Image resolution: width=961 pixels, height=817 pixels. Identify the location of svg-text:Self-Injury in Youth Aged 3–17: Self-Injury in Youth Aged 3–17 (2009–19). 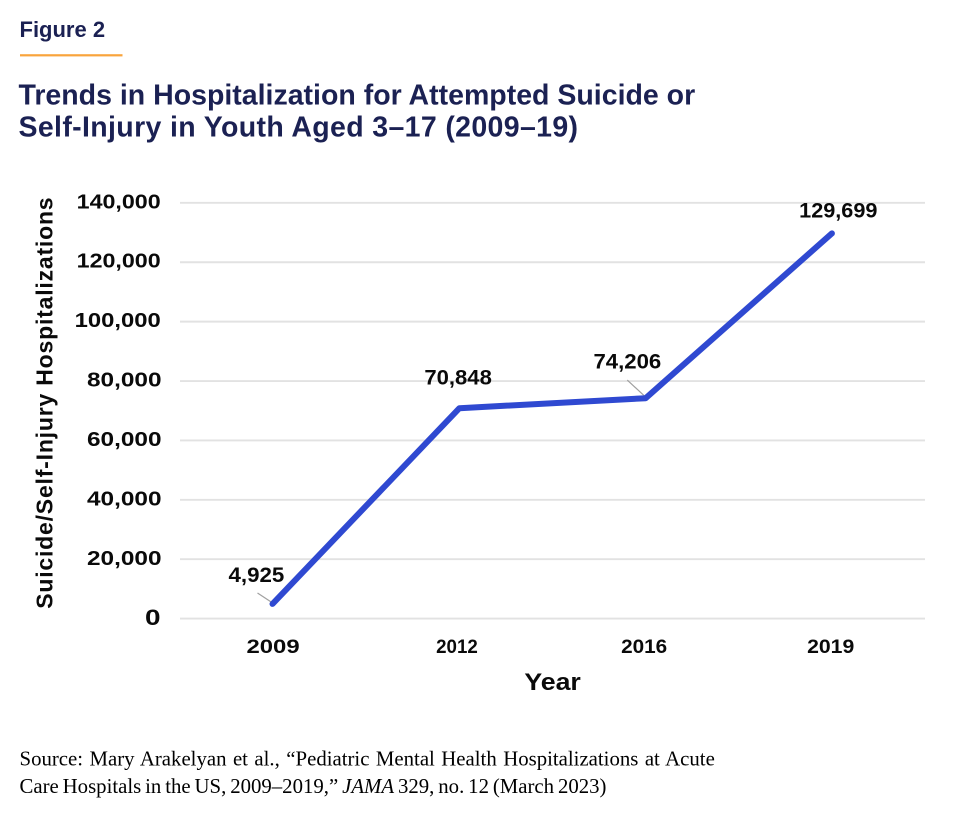
(299, 128).